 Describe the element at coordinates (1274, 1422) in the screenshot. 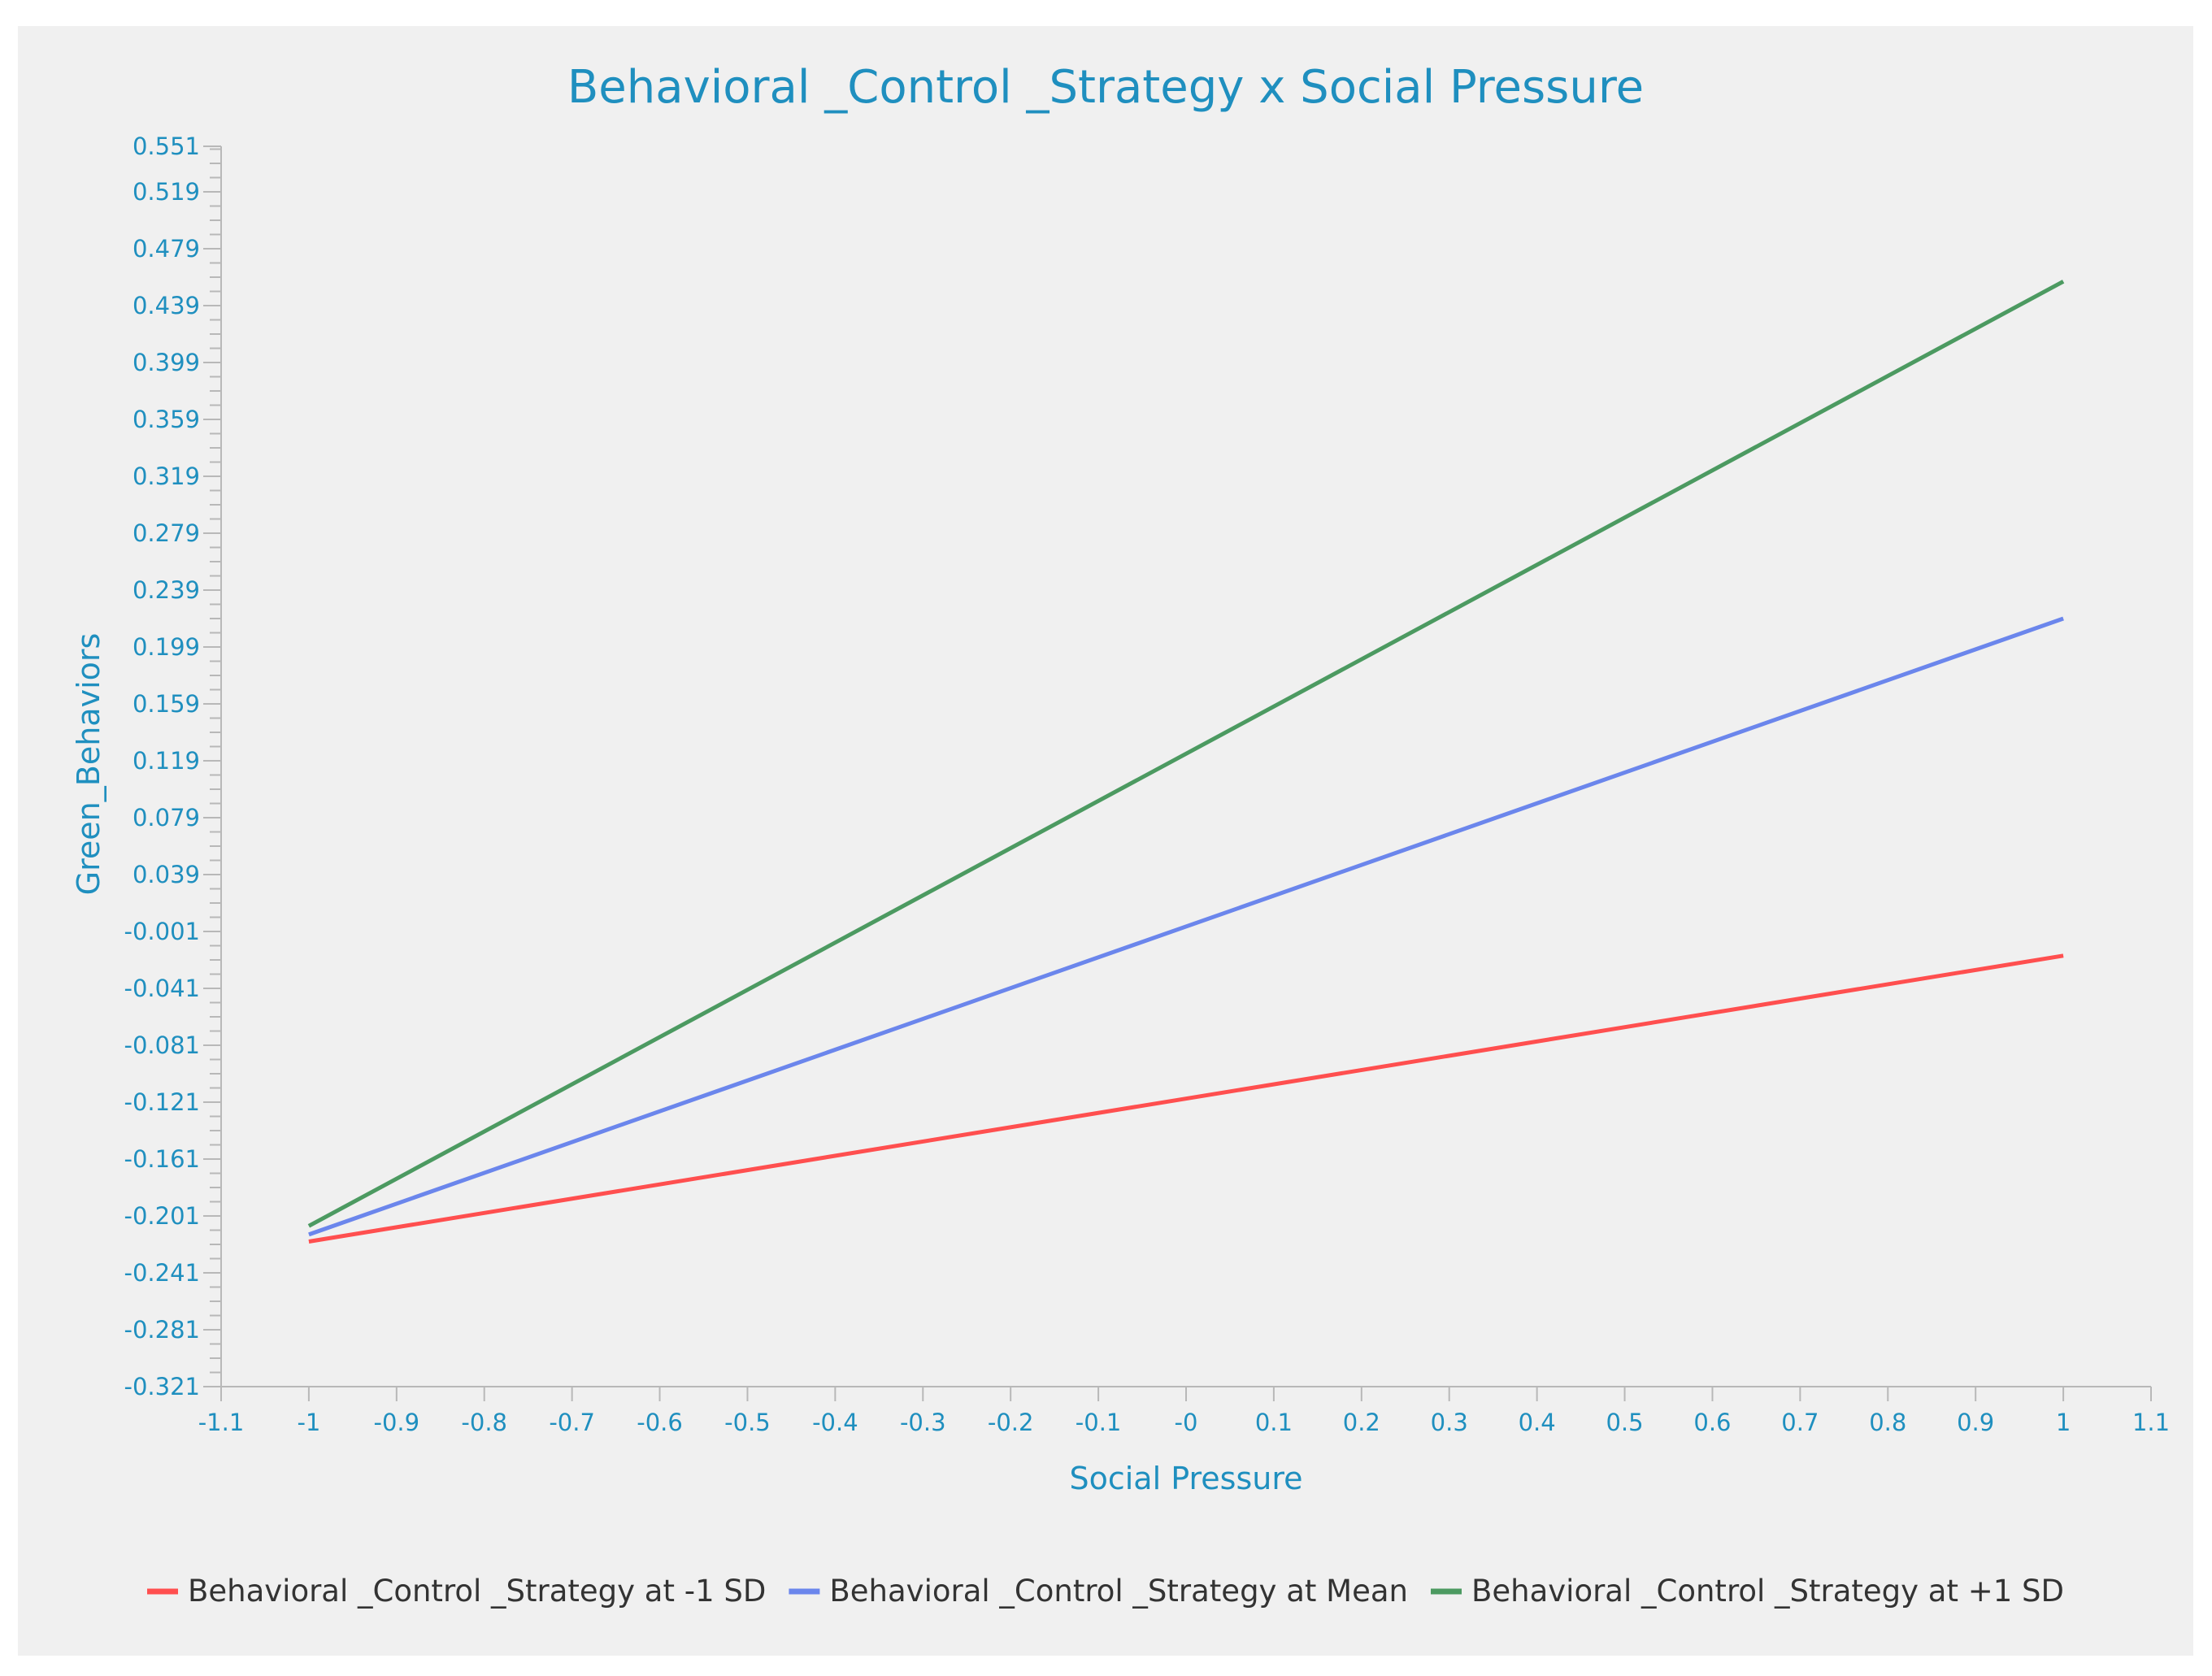

I see `x-tick-label: 0.1` at that location.